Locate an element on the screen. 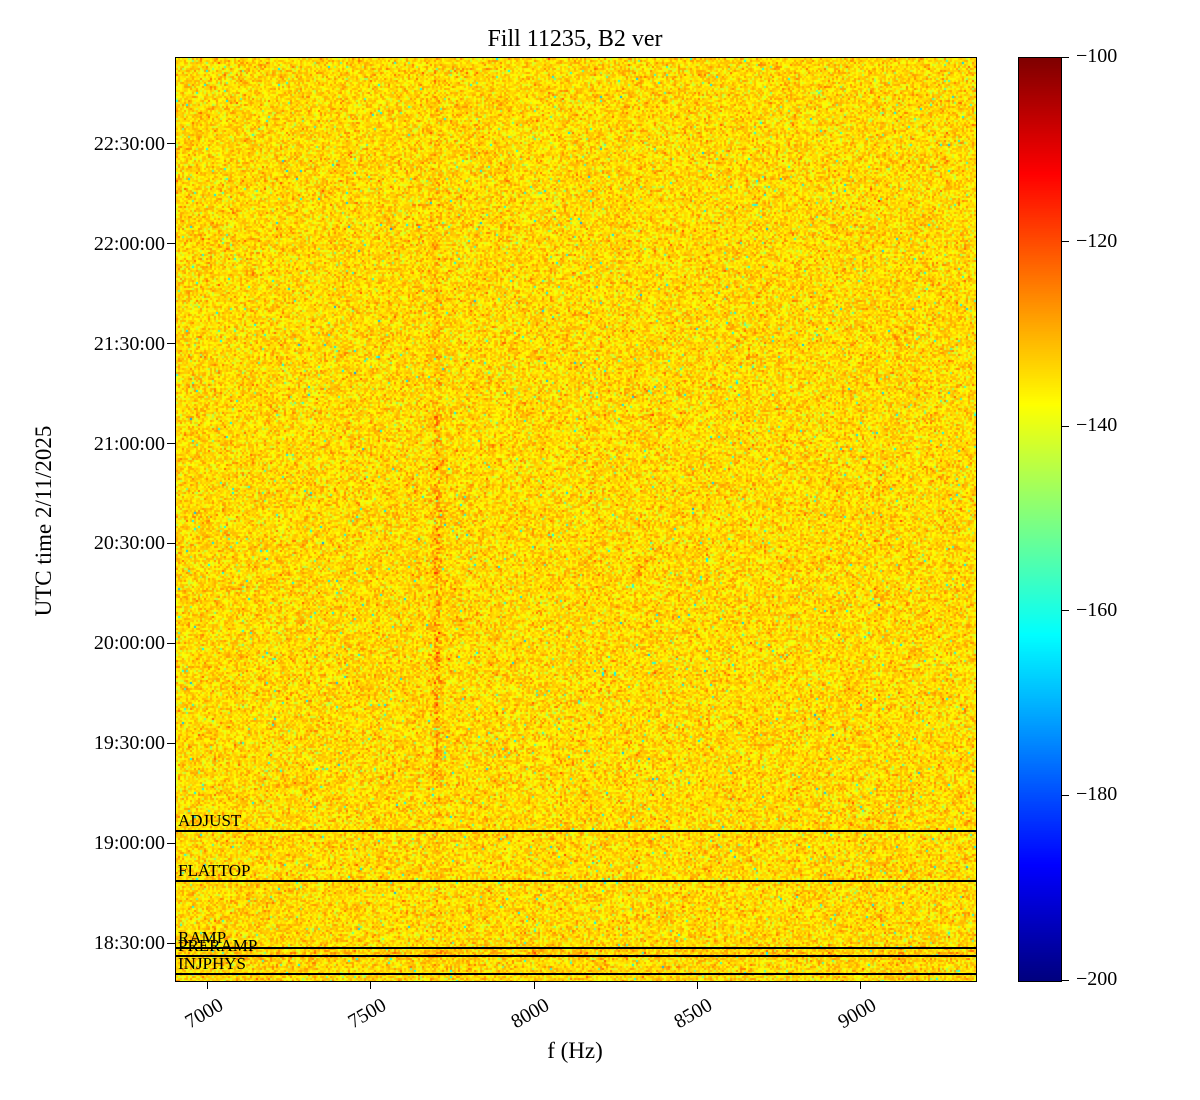 The width and height of the screenshot is (1200, 1100). x-tick-label: 7000 is located at coordinates (204, 1014).